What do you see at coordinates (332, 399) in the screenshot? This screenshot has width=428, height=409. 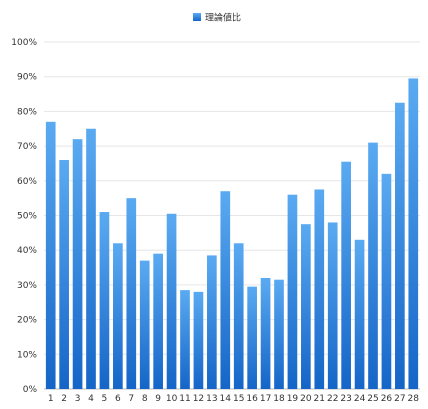 I see `x-tick-label: 22` at bounding box center [332, 399].